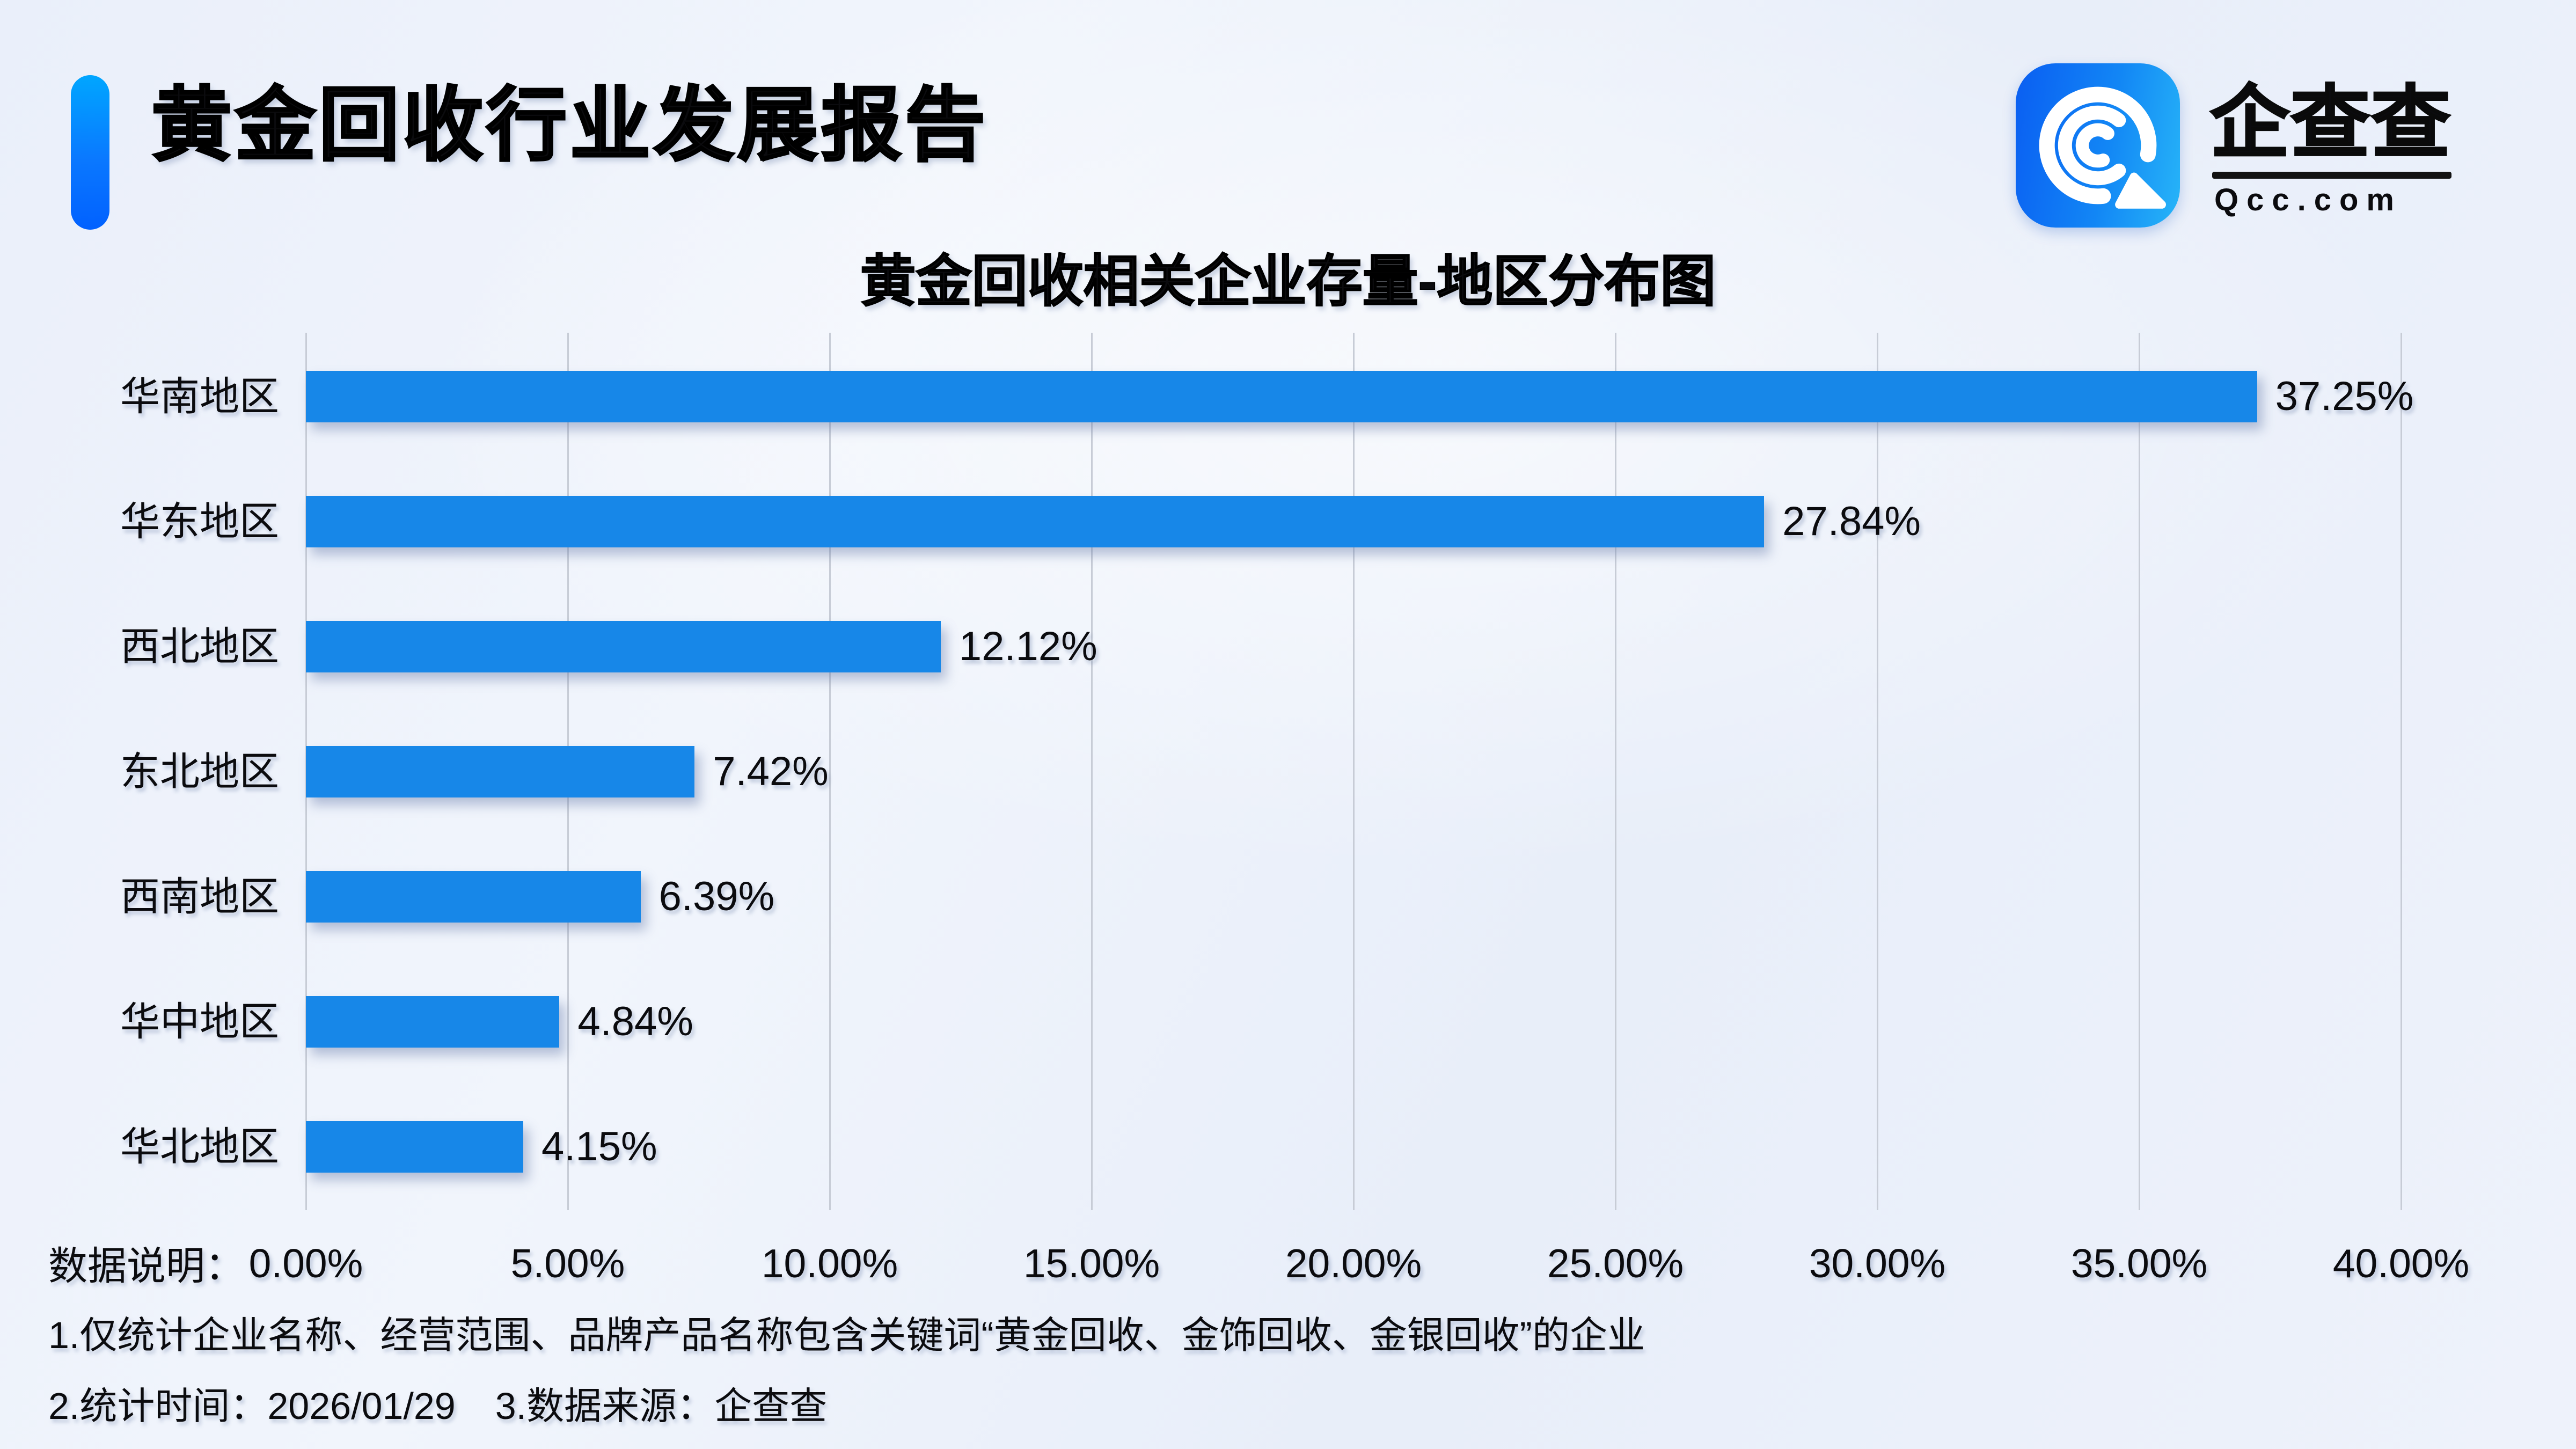  I want to click on footnote-meta: 2.统计时间：2026/01/29 3.数据来源：企查查, so click(437, 1406).